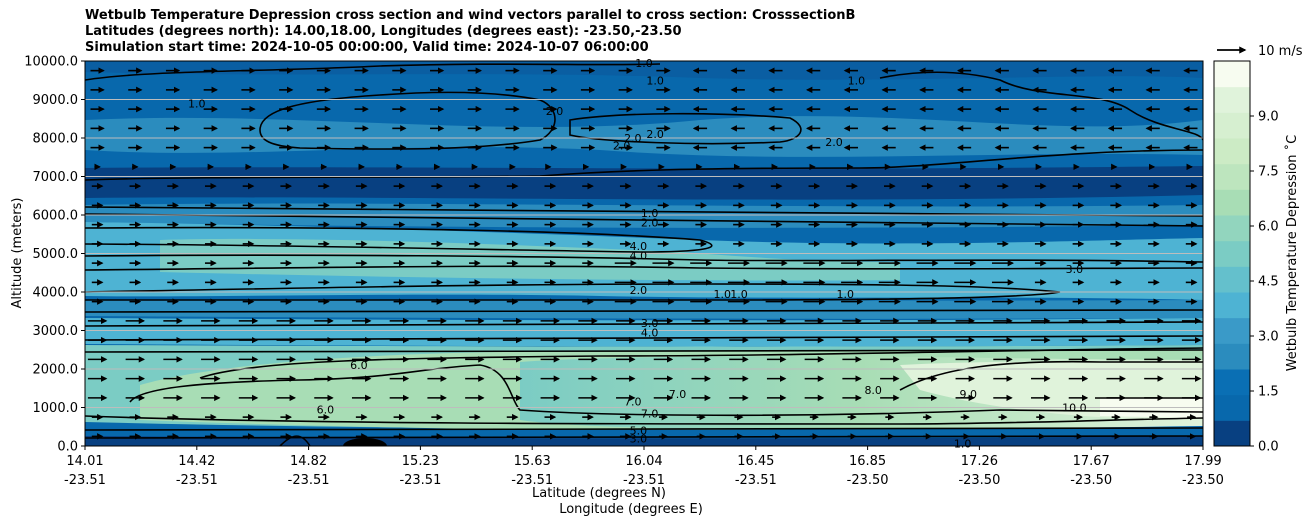  I want to click on x-tick-lat: 15.63, so click(532, 461).